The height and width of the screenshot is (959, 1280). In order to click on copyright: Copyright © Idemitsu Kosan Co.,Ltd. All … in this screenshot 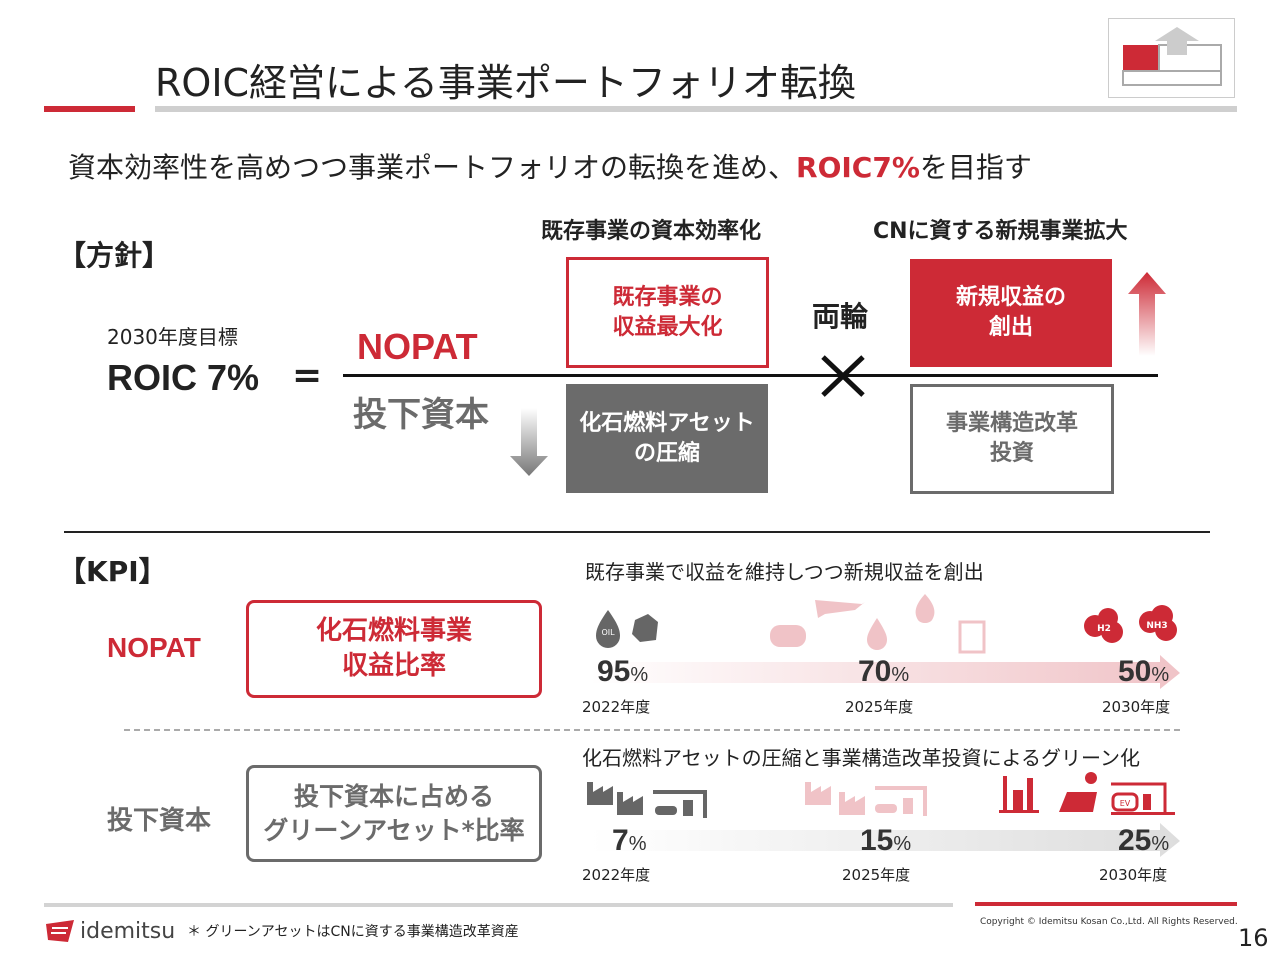, I will do `click(1109, 922)`.